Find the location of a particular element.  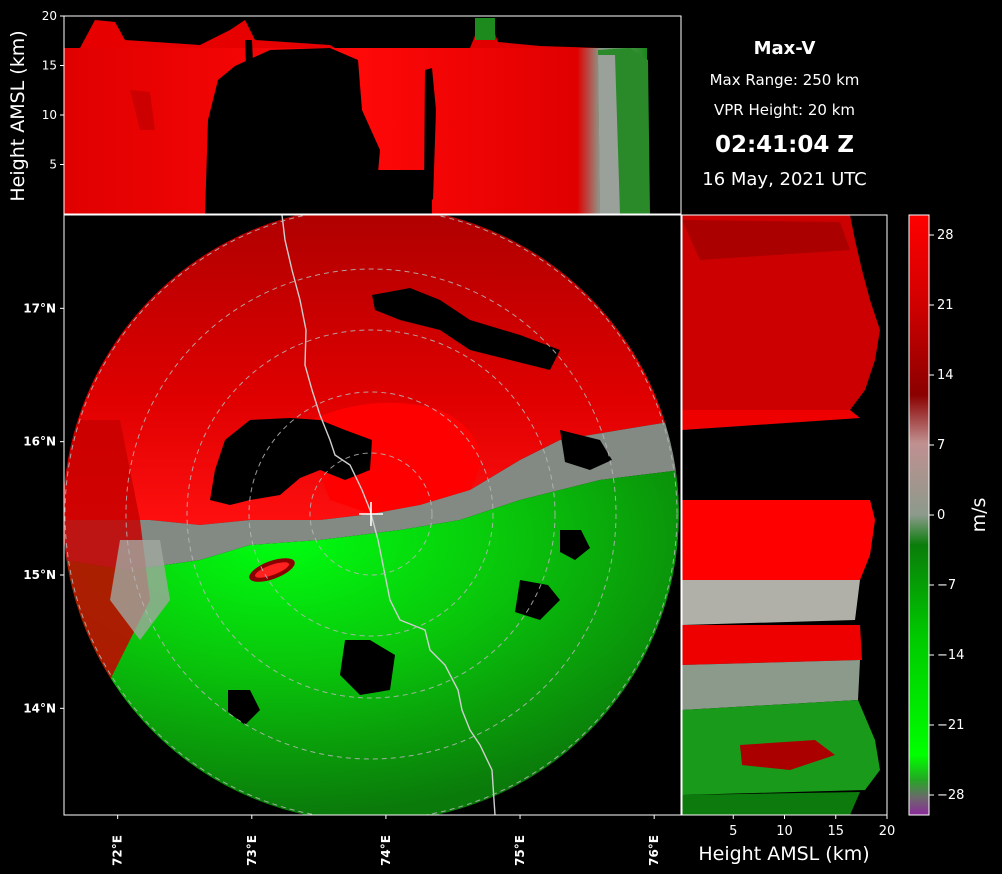

colorbar-tick-label: −28 is located at coordinates (950, 795).